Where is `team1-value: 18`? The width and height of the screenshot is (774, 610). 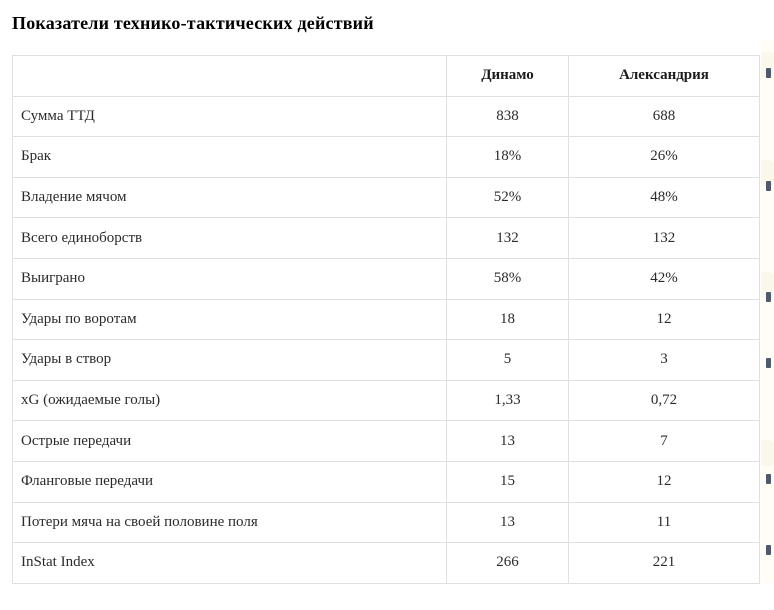
team1-value: 18 is located at coordinates (507, 319).